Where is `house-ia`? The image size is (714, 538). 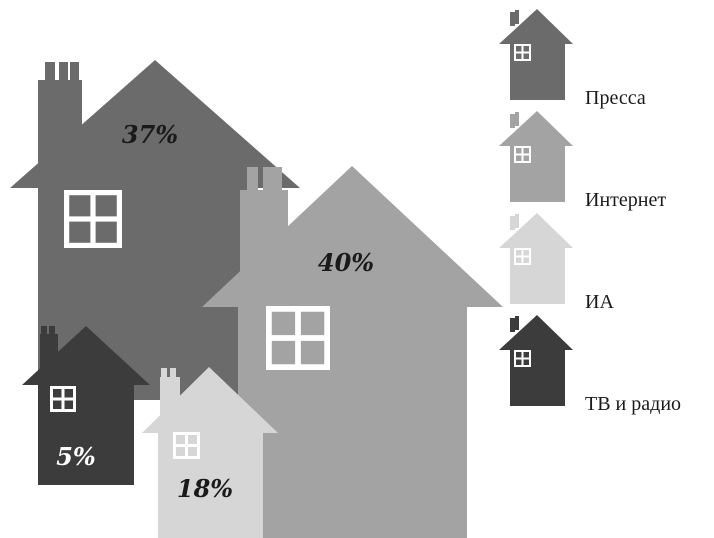
house-ia is located at coordinates (210, 452).